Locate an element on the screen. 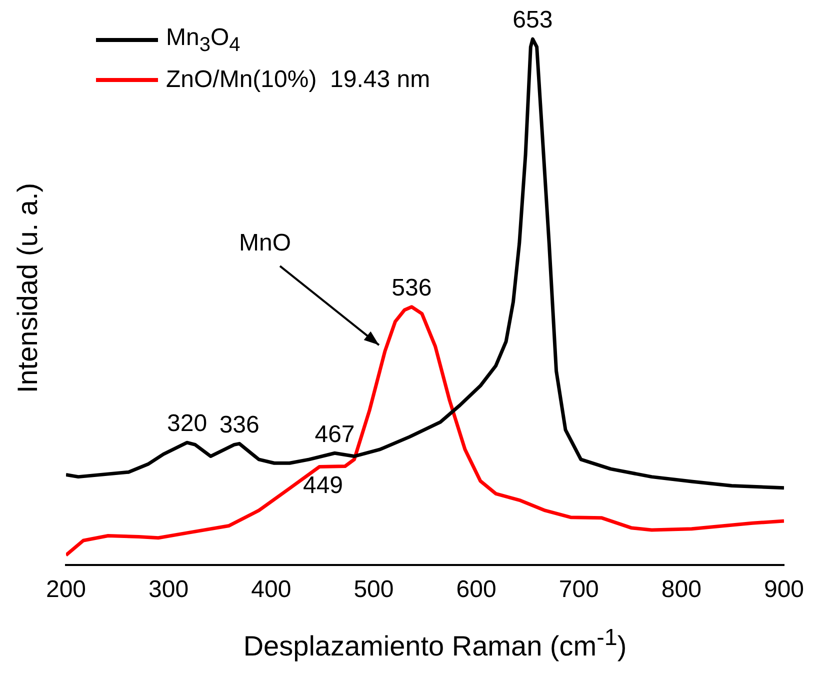 This screenshot has height=680, width=822. annotation: 536 is located at coordinates (412, 288).